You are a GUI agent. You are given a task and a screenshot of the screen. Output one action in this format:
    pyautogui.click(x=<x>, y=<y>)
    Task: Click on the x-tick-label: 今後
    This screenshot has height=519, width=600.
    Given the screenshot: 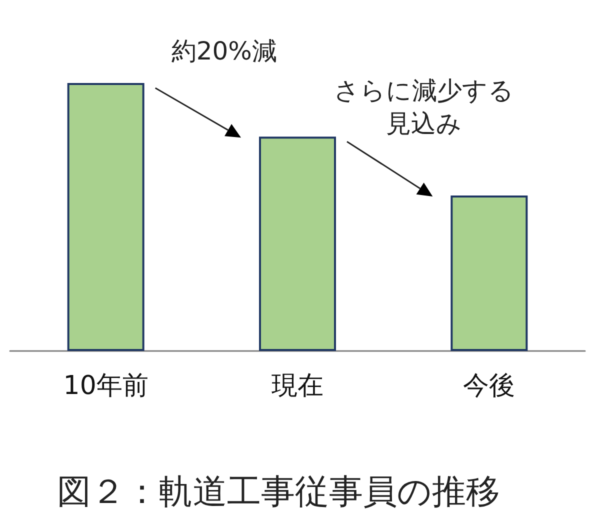 What is the action you would take?
    pyautogui.click(x=489, y=386)
    